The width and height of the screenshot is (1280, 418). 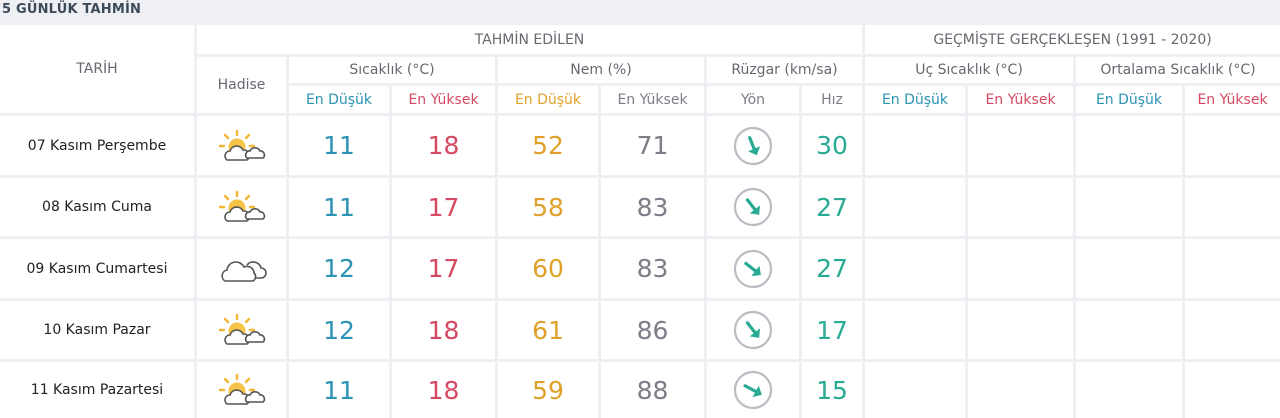 What do you see at coordinates (915, 99) in the screenshot?
I see `header-uc-en-dusuk: En Düşük` at bounding box center [915, 99].